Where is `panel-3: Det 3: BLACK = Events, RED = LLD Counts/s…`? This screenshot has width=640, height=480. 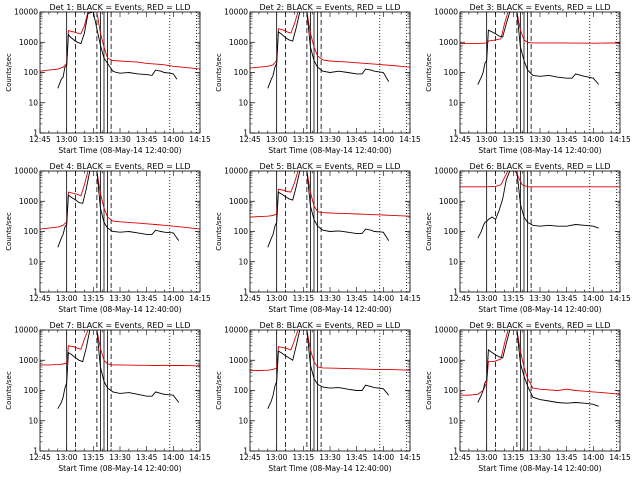 panel-3: Det 3: BLACK = Events, RED = LLD Counts/s… is located at coordinates (528, 79).